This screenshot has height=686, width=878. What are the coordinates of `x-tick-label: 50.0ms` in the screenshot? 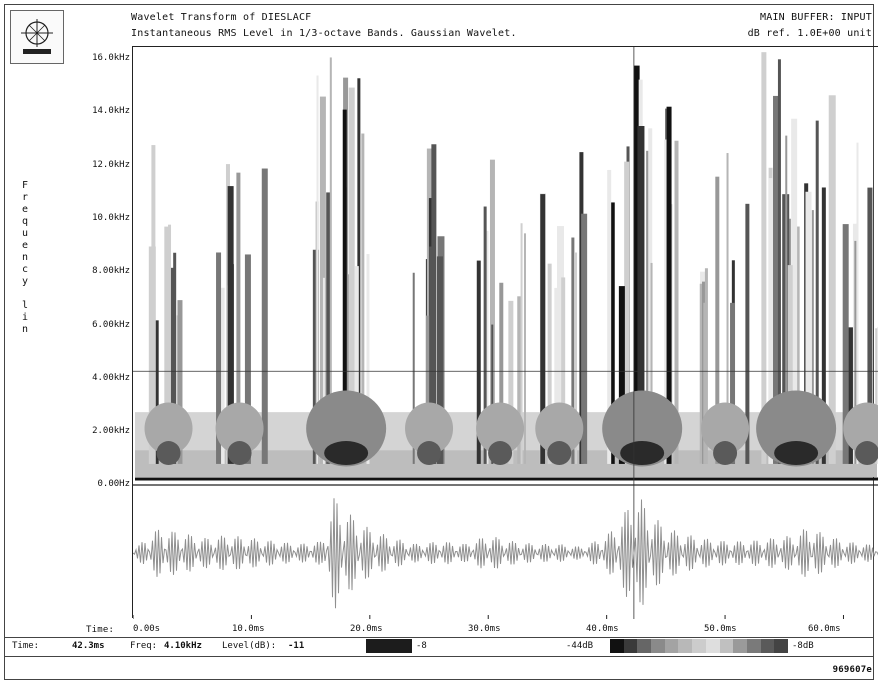 It's located at (720, 629).